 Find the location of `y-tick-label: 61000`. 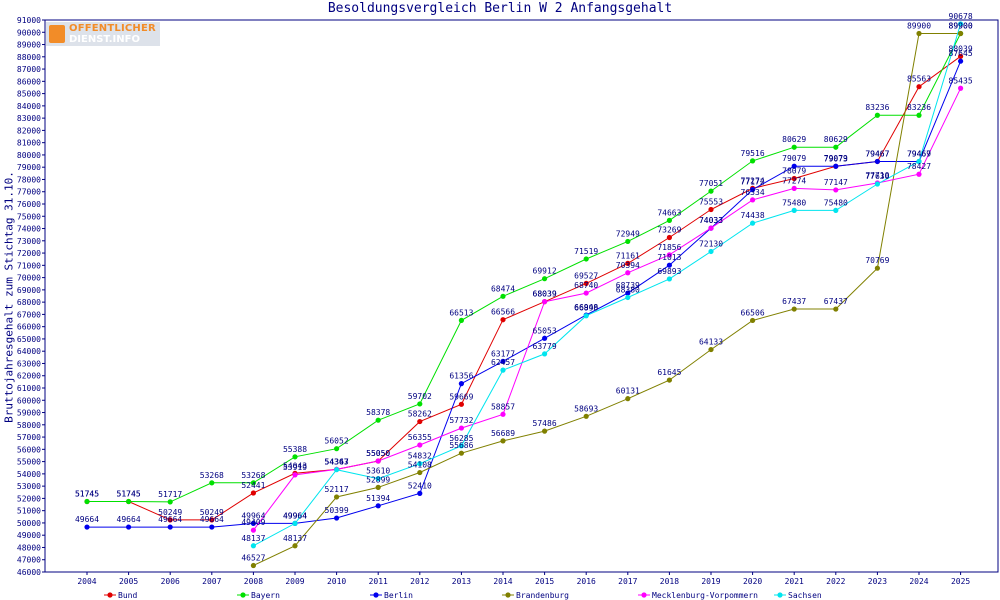

y-tick-label: 61000 is located at coordinates (29, 388).